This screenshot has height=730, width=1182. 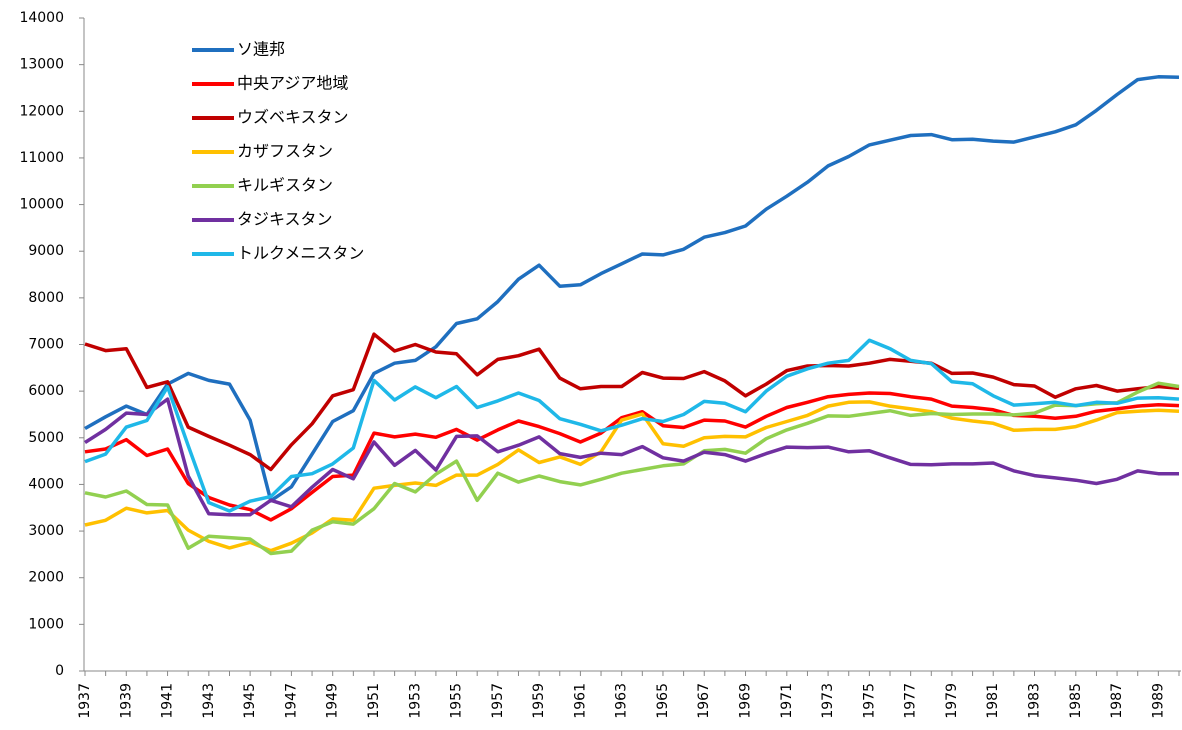 What do you see at coordinates (209, 701) in the screenshot?
I see `x-tick-label: 1943` at bounding box center [209, 701].